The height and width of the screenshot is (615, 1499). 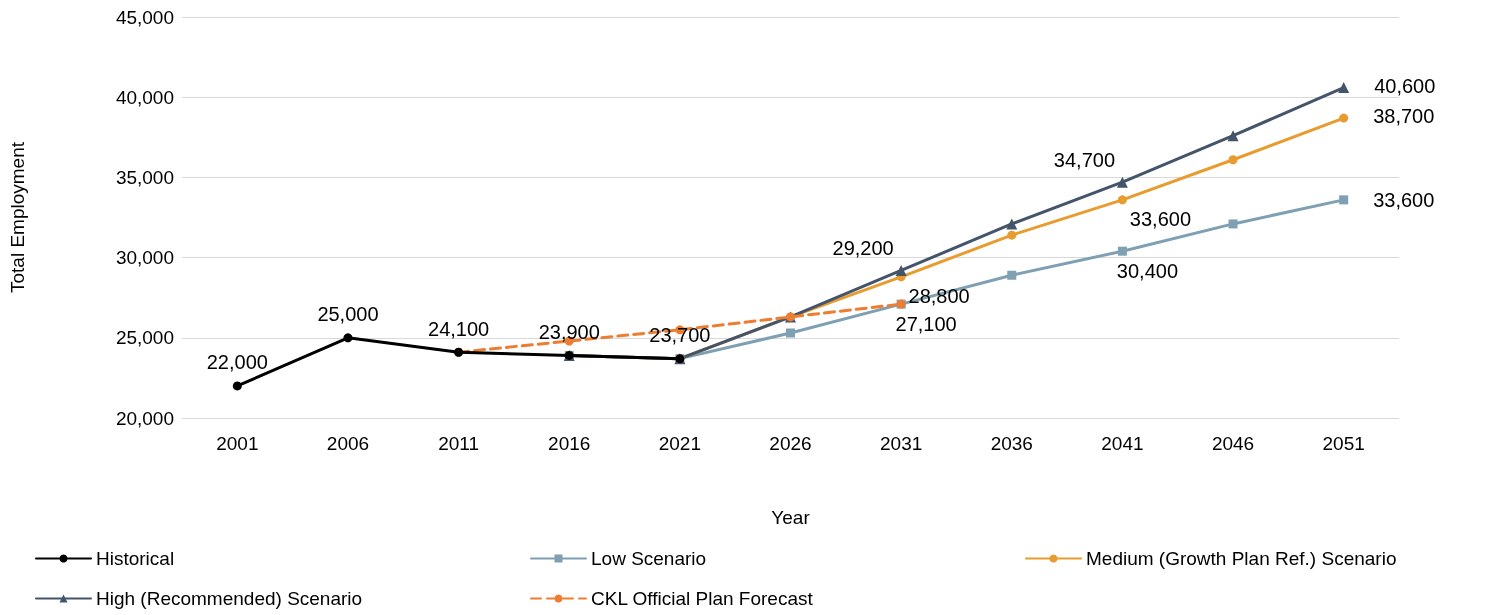 What do you see at coordinates (1233, 443) in the screenshot?
I see `x-tick-label: 2046` at bounding box center [1233, 443].